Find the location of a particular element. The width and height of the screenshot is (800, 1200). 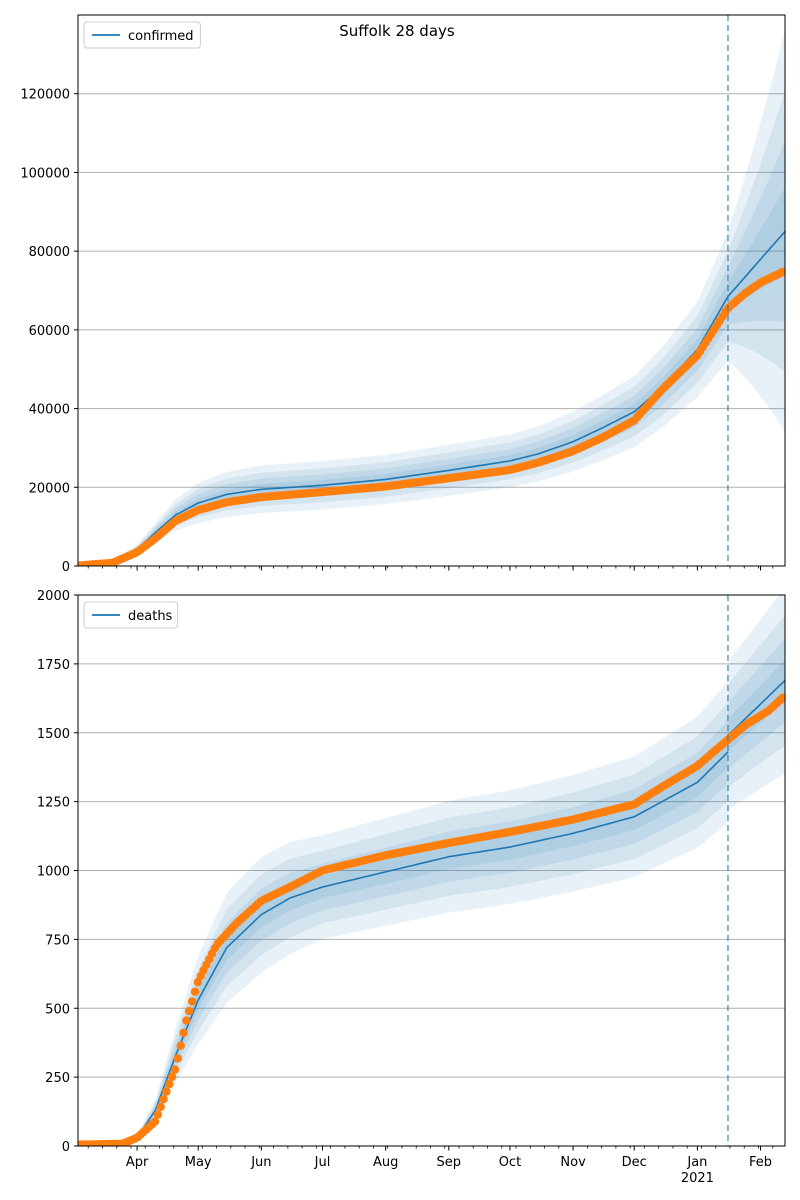

y-tick-label: 250 is located at coordinates (57, 1078).